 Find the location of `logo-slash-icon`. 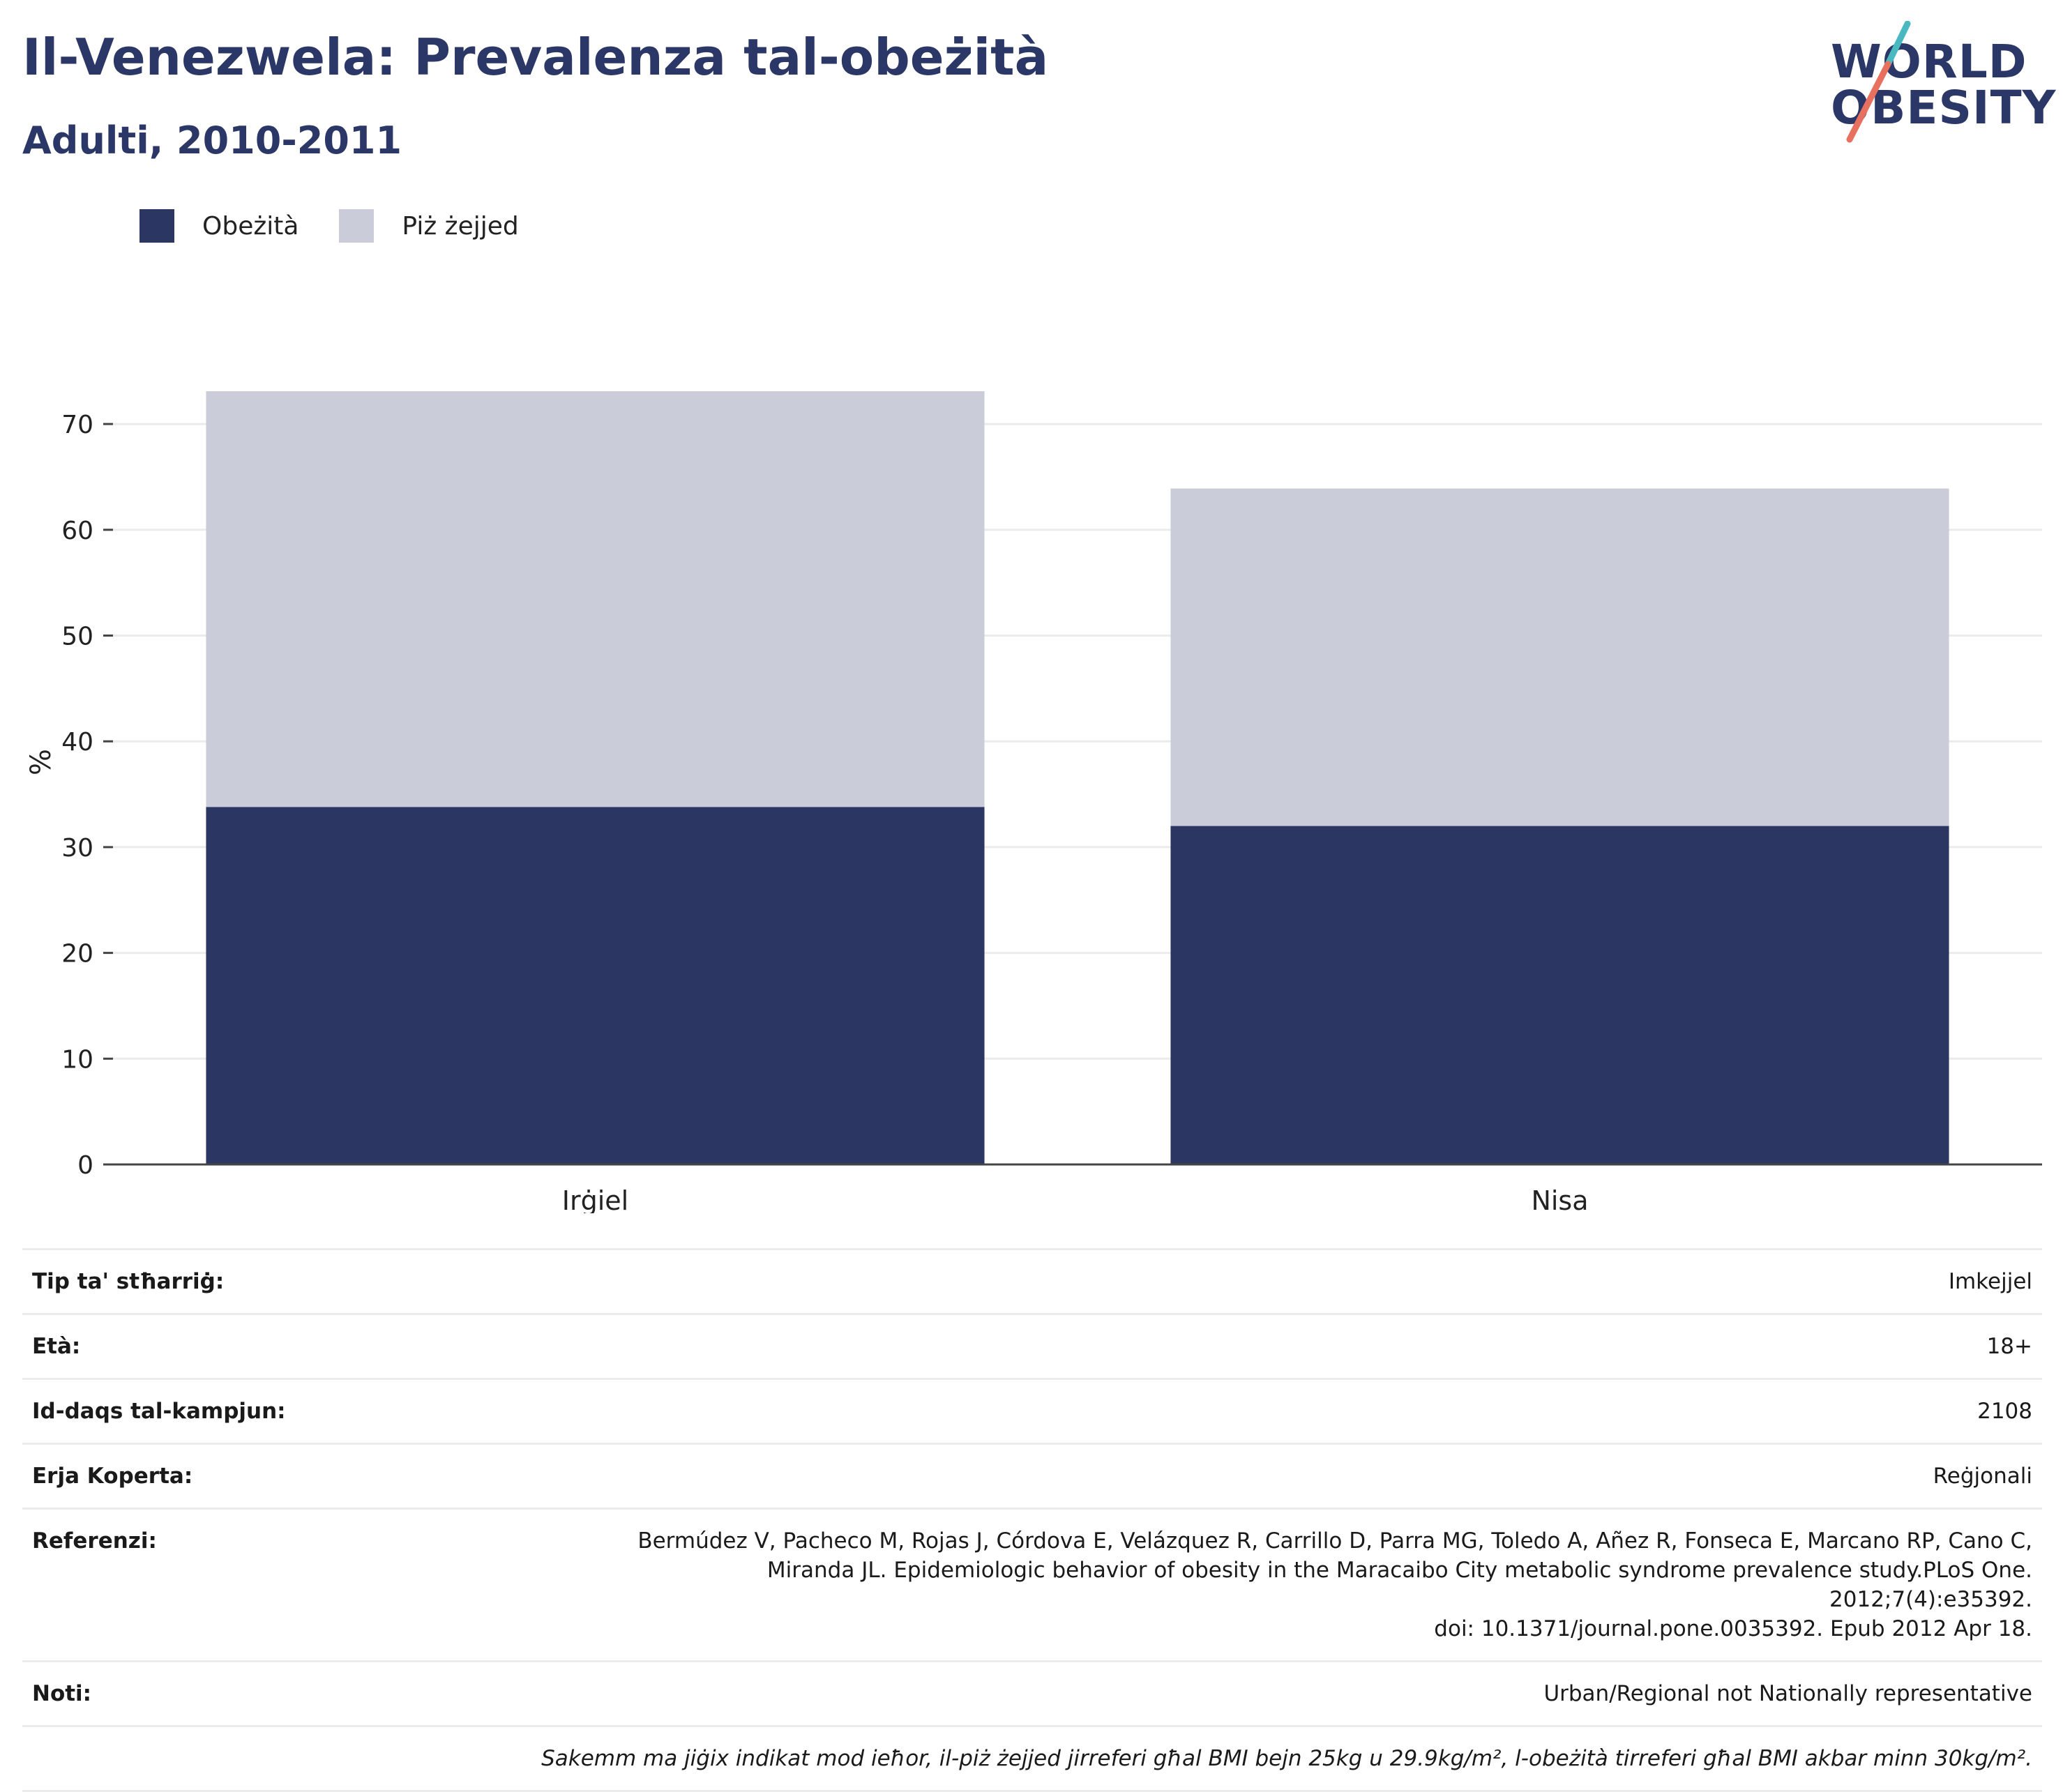

logo-slash-icon is located at coordinates (1879, 82).